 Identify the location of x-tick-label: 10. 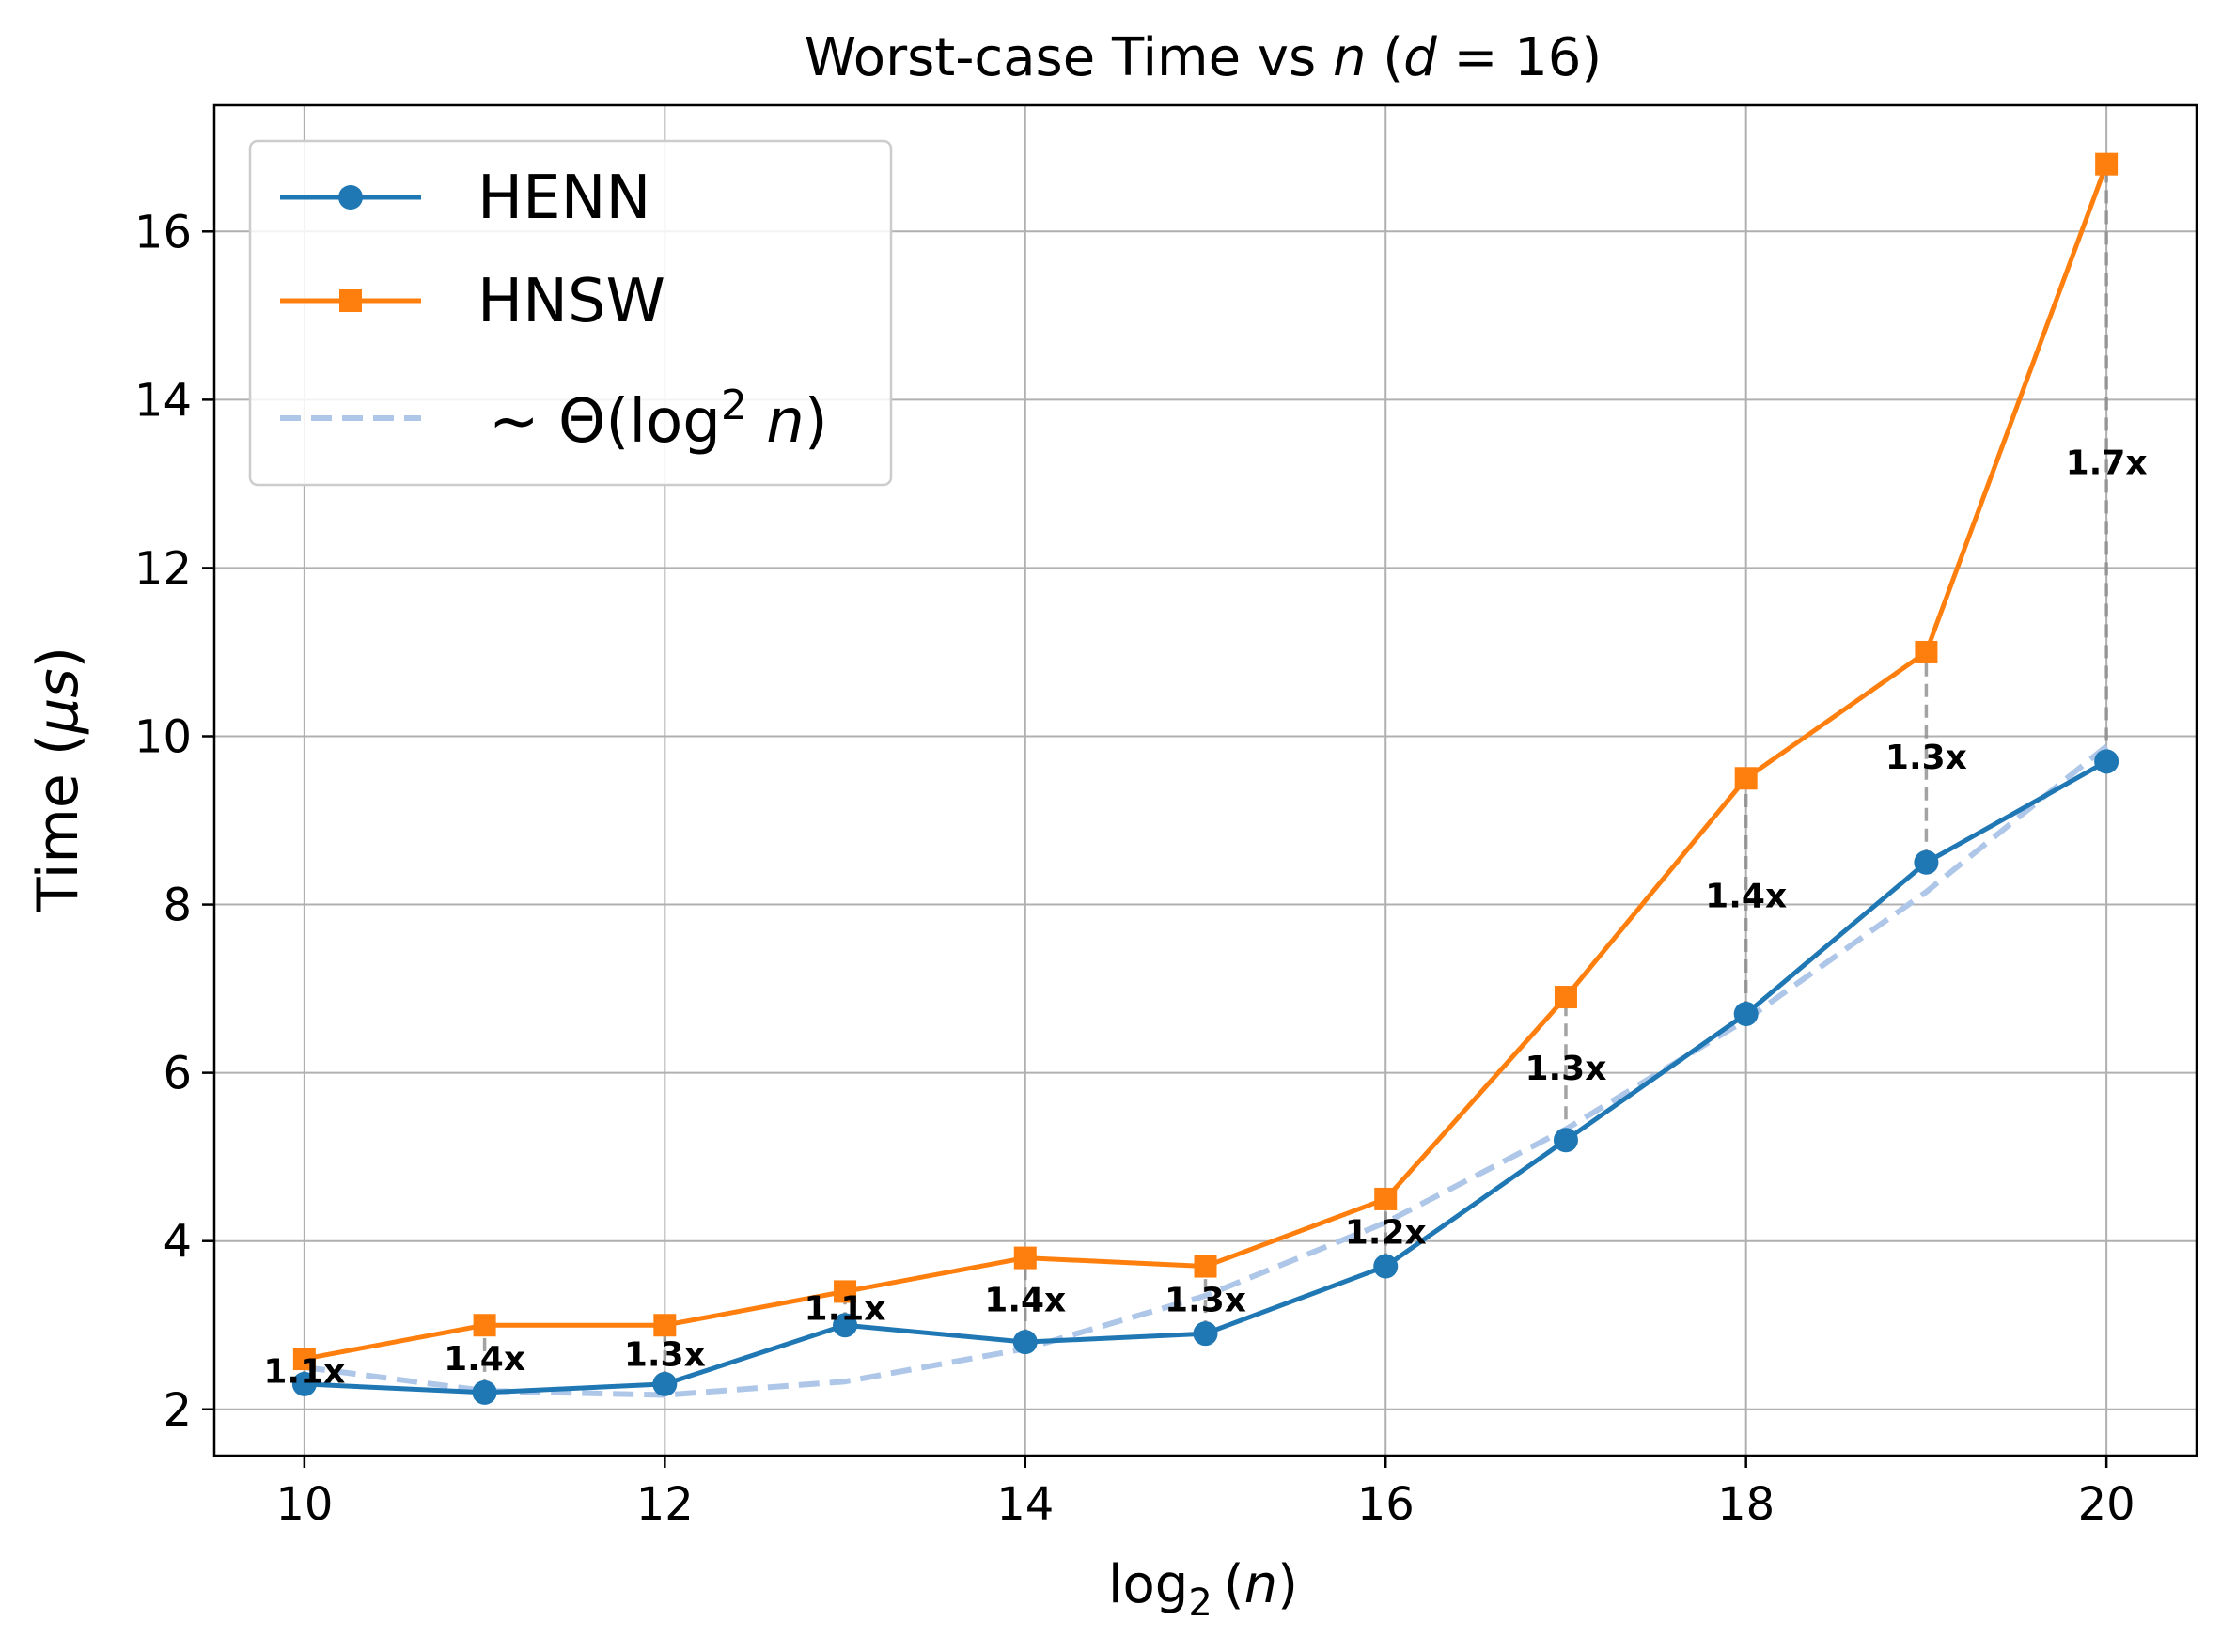
(304, 1504).